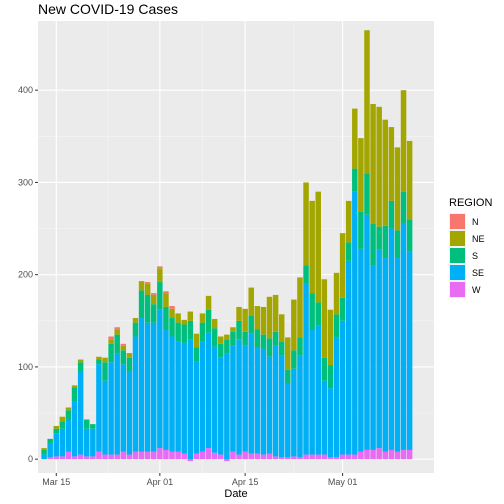 The width and height of the screenshot is (504, 504). Describe the element at coordinates (470, 247) in the screenshot. I see `legend: REGION N NE S SE W` at that location.